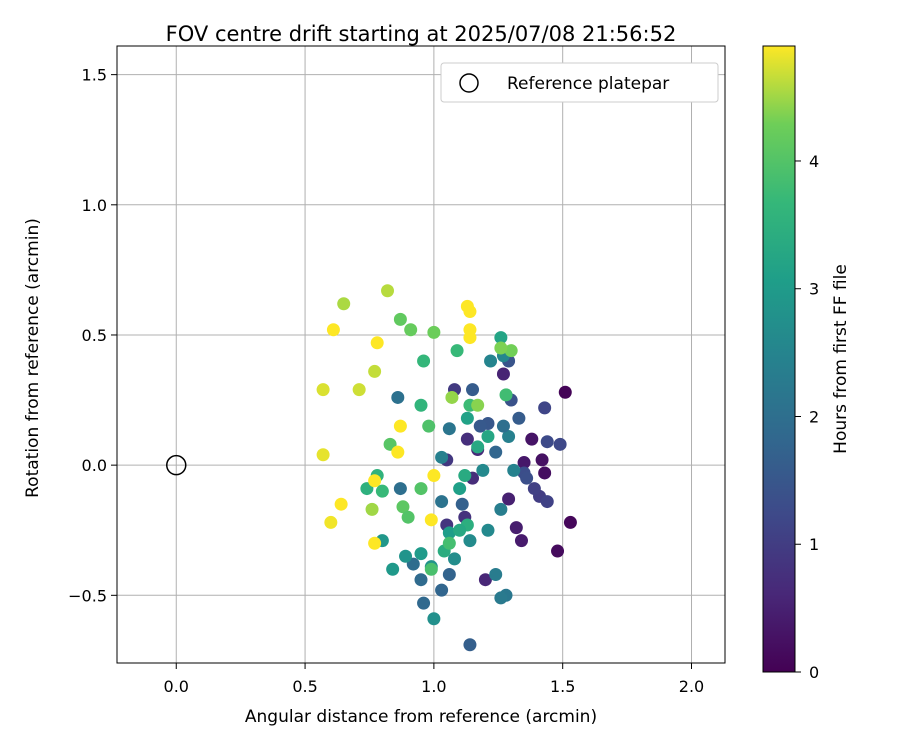 This screenshot has height=750, width=900. What do you see at coordinates (814, 161) in the screenshot?
I see `colorbar-tick-label: 4` at bounding box center [814, 161].